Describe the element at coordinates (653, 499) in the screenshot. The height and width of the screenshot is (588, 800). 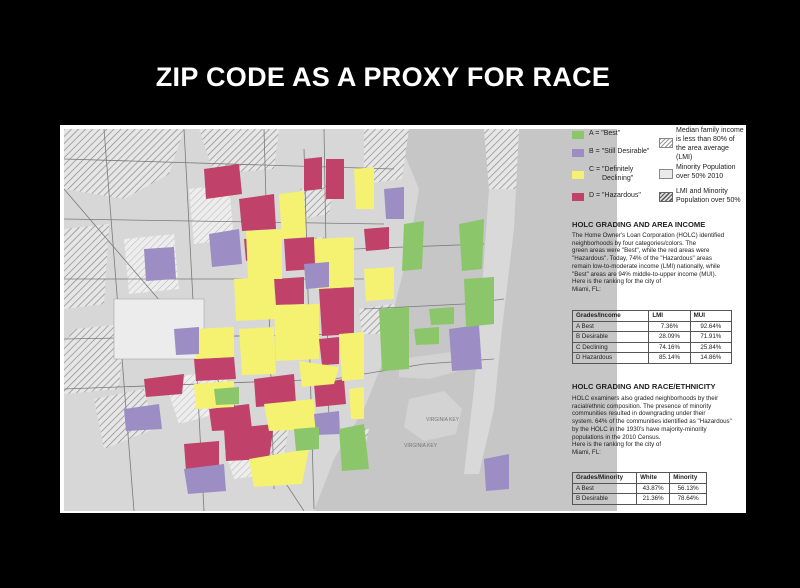
I see `table-cell: 21.36%` at that location.